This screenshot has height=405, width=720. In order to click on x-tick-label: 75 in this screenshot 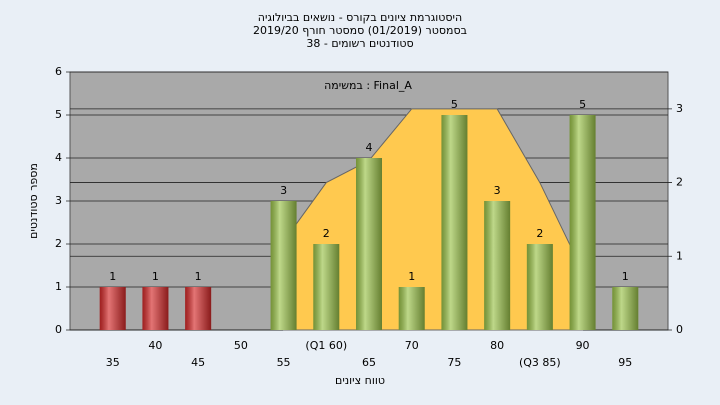, I will do `click(454, 362)`.